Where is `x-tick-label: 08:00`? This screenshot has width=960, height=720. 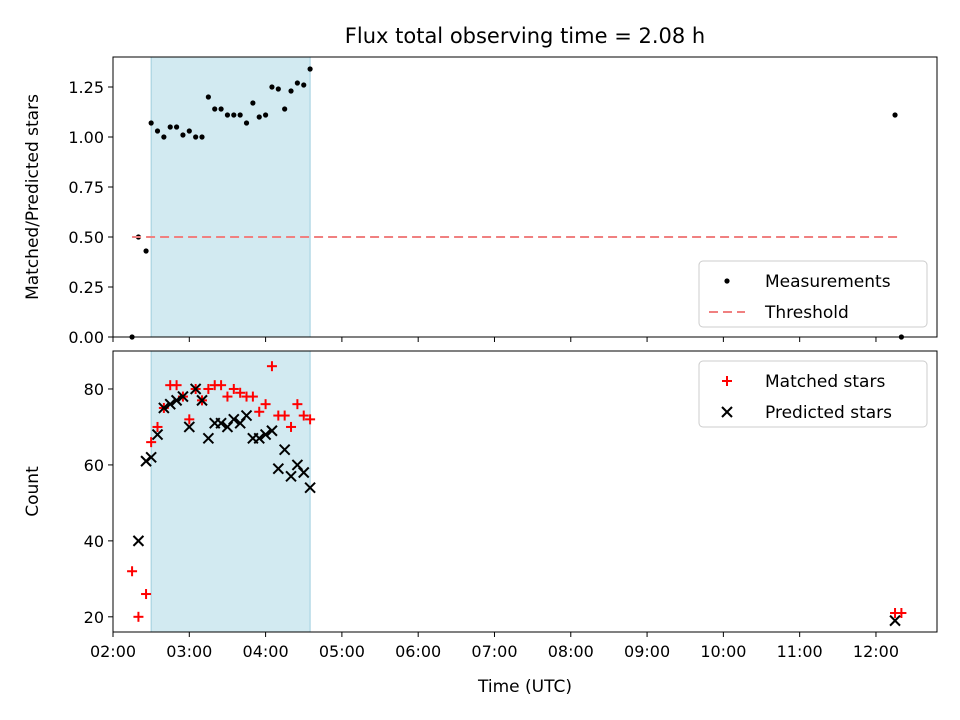 x-tick-label: 08:00 is located at coordinates (571, 651).